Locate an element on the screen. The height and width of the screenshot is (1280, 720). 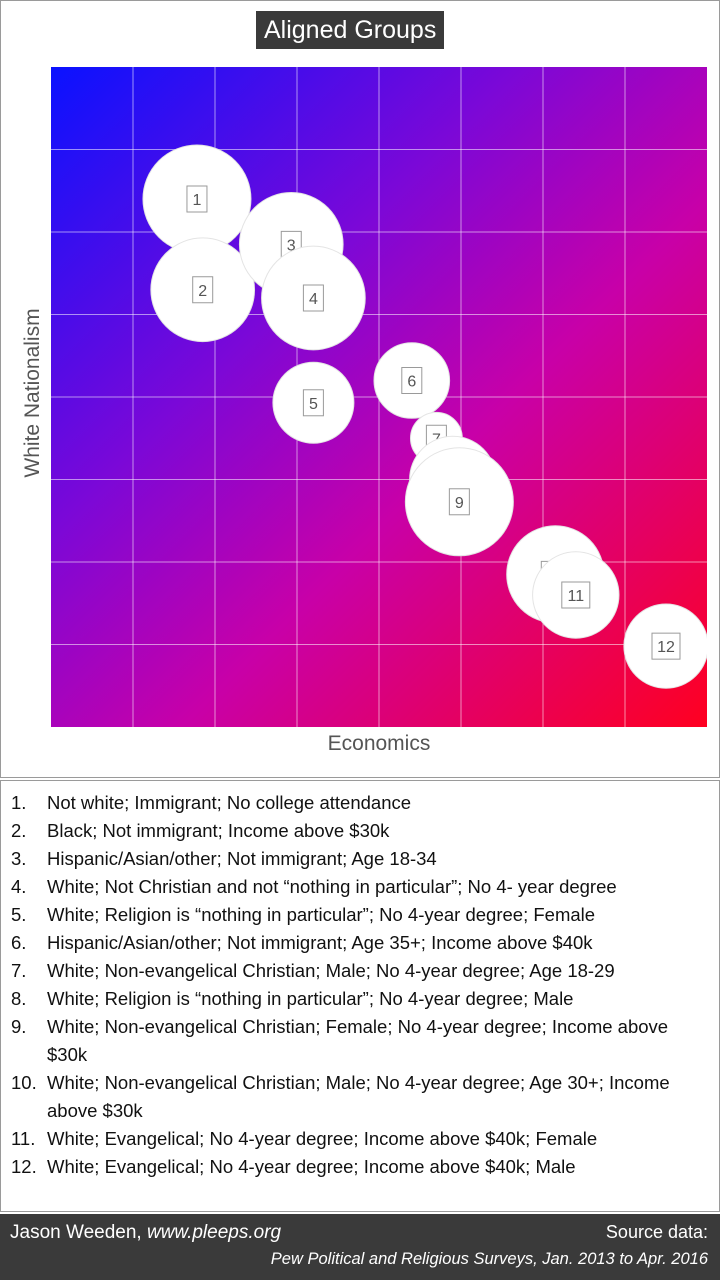
bubble-9: 9 is located at coordinates (459, 502).